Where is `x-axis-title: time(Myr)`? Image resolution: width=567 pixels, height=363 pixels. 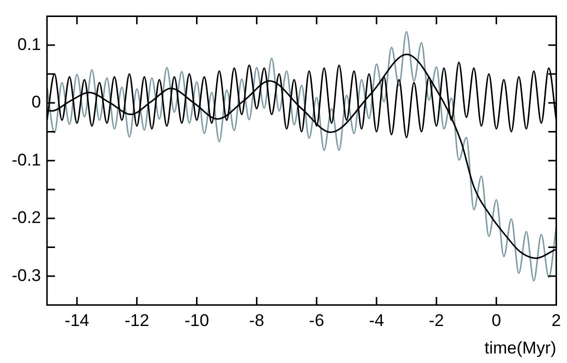
x-axis-title: time(Myr) is located at coordinates (520, 348).